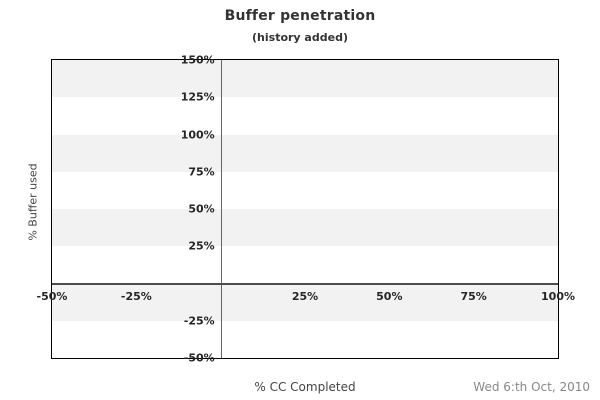 This screenshot has width=600, height=400. I want to click on chart-title: Buffer penetration, so click(300, 16).